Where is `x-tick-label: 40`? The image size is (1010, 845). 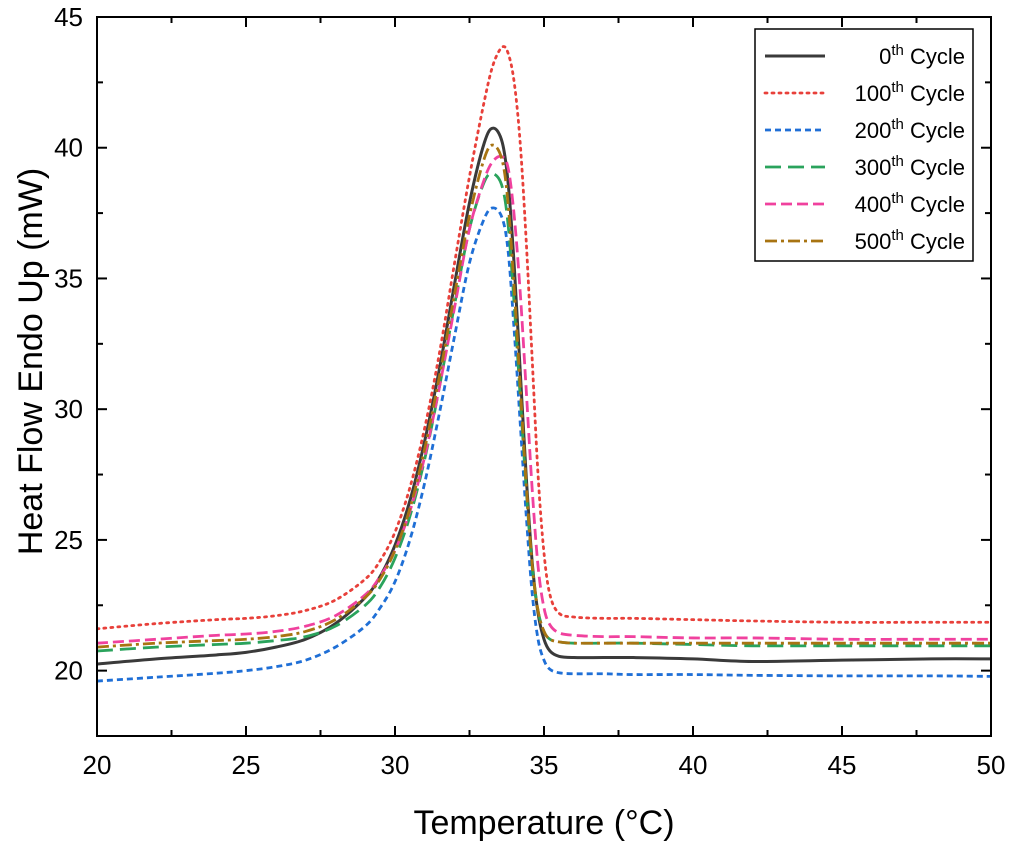 x-tick-label: 40 is located at coordinates (693, 765).